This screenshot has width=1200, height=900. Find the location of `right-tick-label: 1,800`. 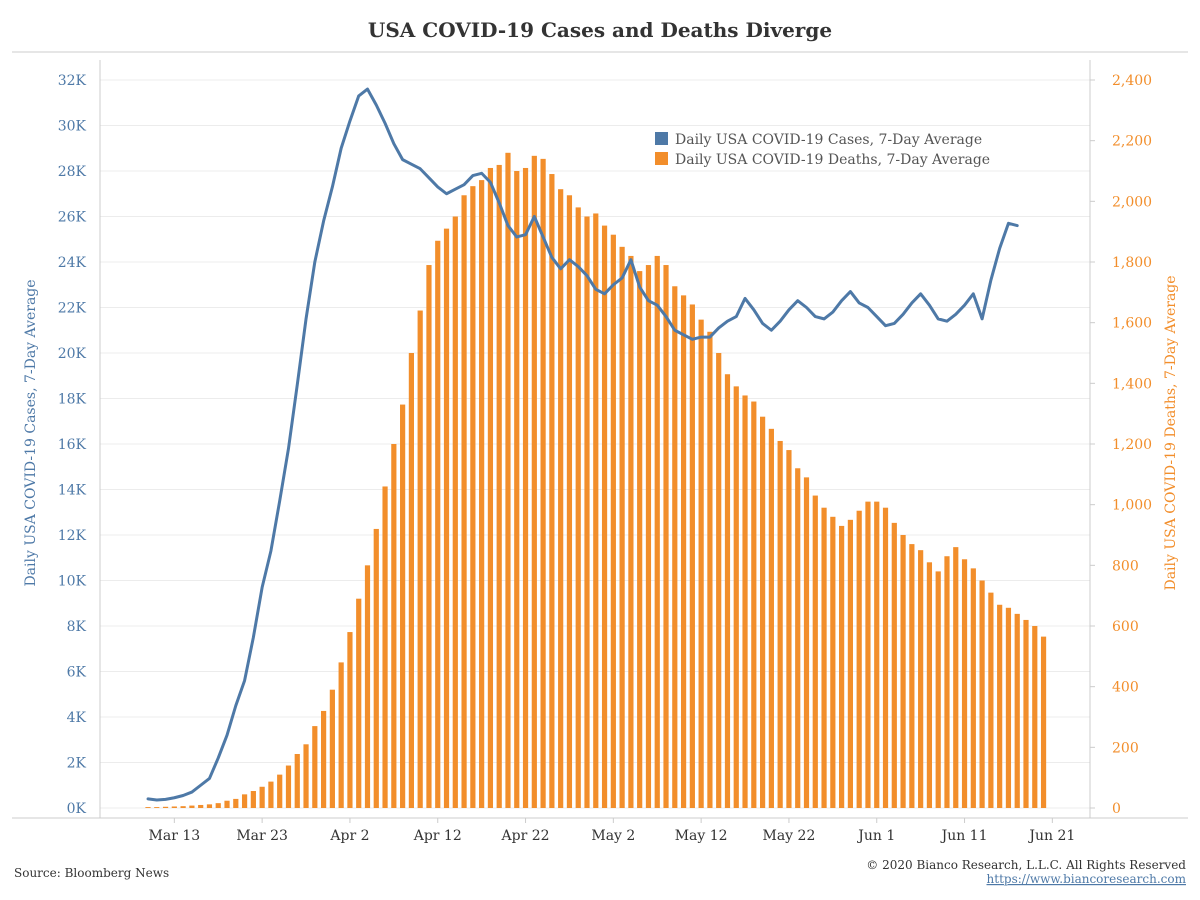

right-tick-label: 1,800 is located at coordinates (1132, 263).